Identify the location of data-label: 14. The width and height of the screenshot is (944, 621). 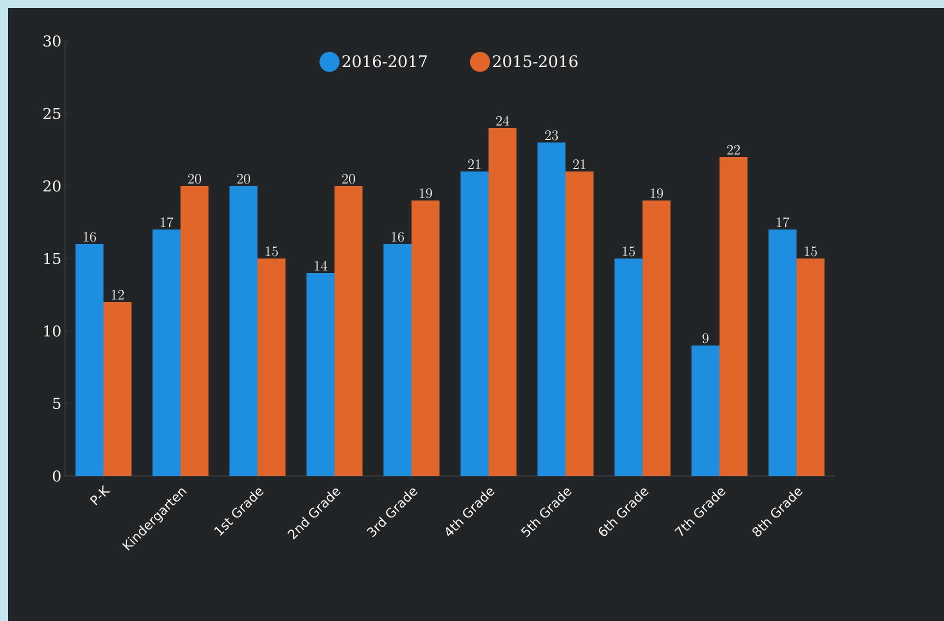
(321, 265).